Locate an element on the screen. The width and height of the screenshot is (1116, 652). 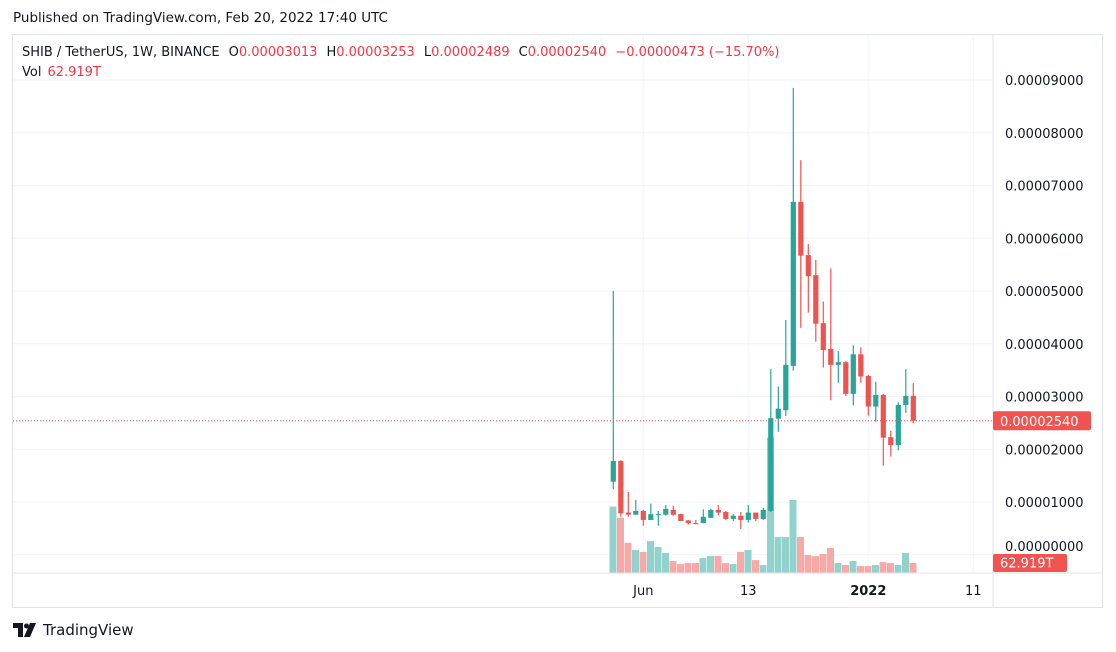
time-tick-label: 11 is located at coordinates (973, 591).